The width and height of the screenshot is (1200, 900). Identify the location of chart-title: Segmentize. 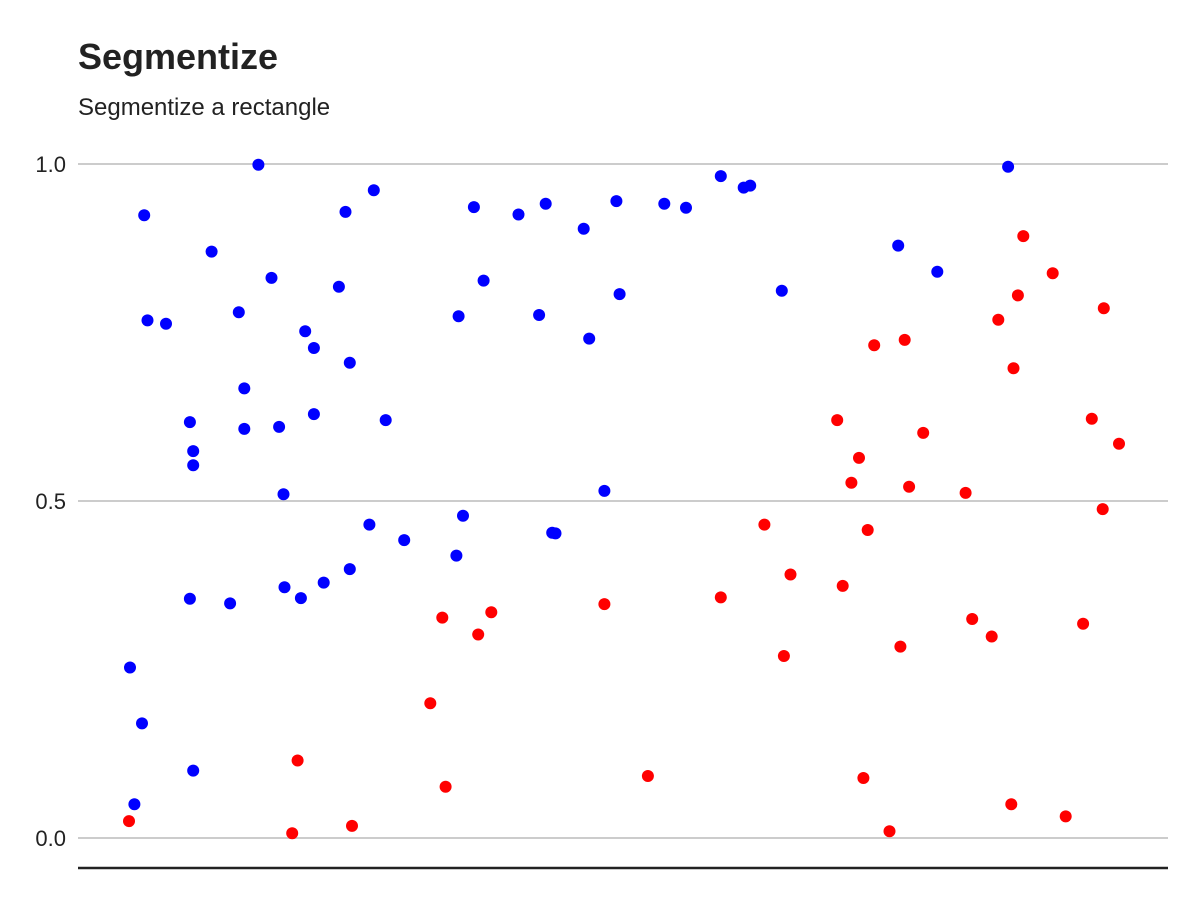
(178, 56).